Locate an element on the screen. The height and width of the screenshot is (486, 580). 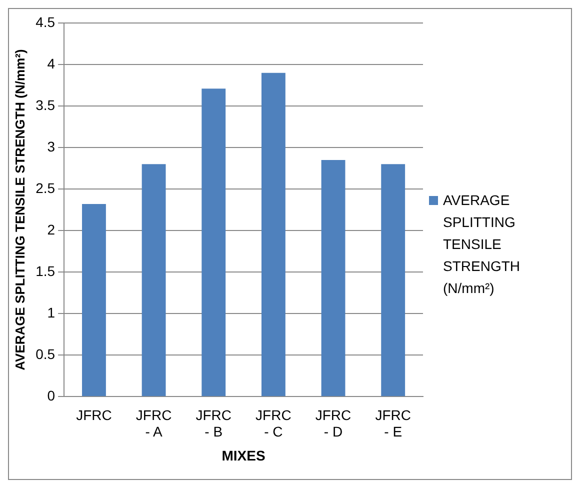
y-tick-label: 3 is located at coordinates (51, 146).